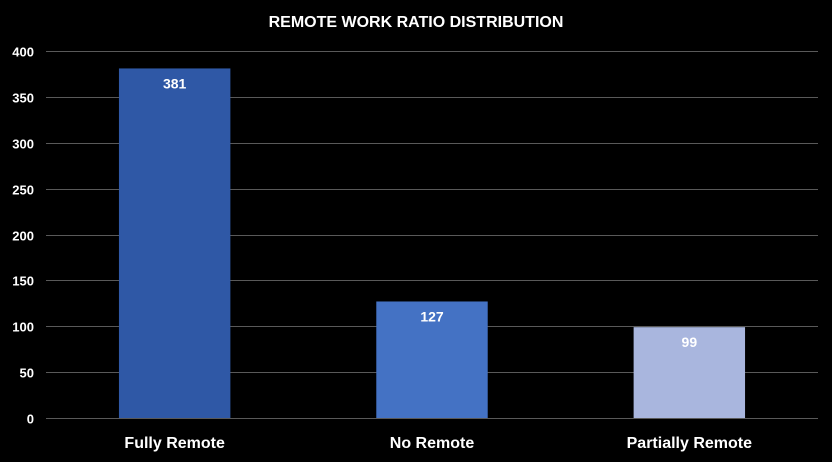  Describe the element at coordinates (174, 443) in the screenshot. I see `x-tick-label: Fully Remote` at that location.